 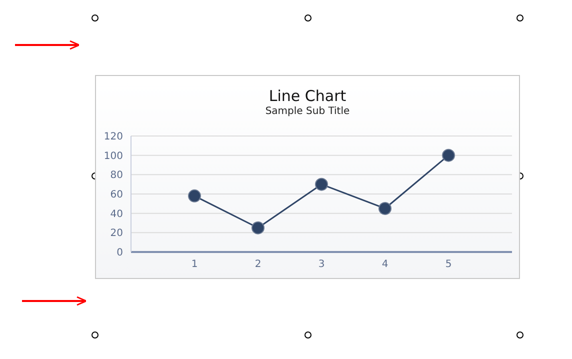 What do you see at coordinates (119, 253) in the screenshot?
I see `y-tick-label: 0` at bounding box center [119, 253].